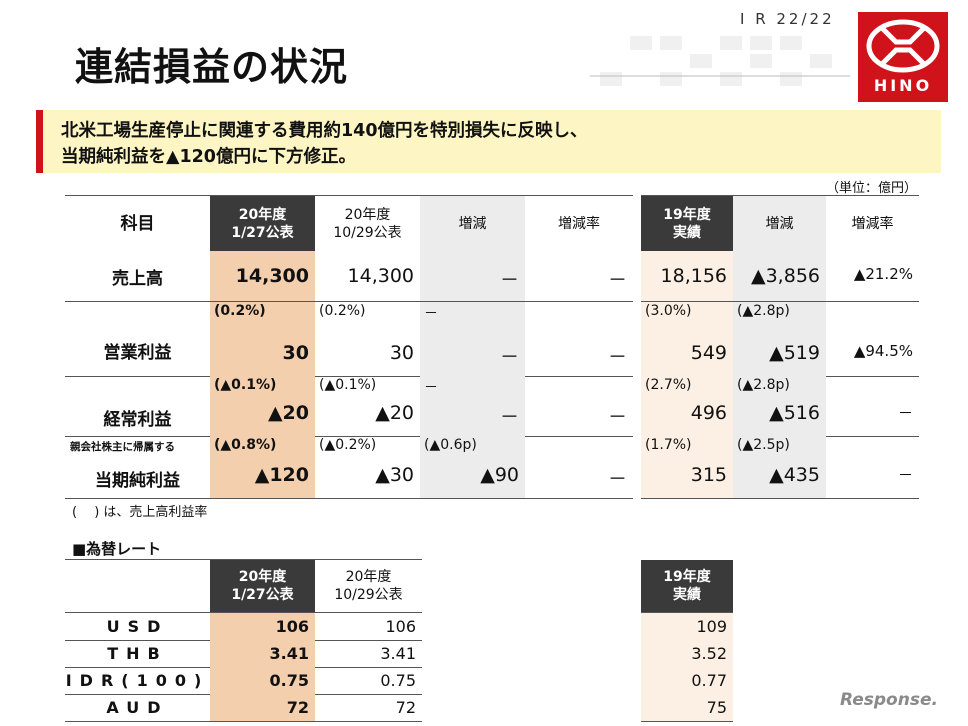 The width and height of the screenshot is (968, 726). I want to click on banner-line-2: 当期純利益を▲120億円に下方修正。, so click(208, 157).